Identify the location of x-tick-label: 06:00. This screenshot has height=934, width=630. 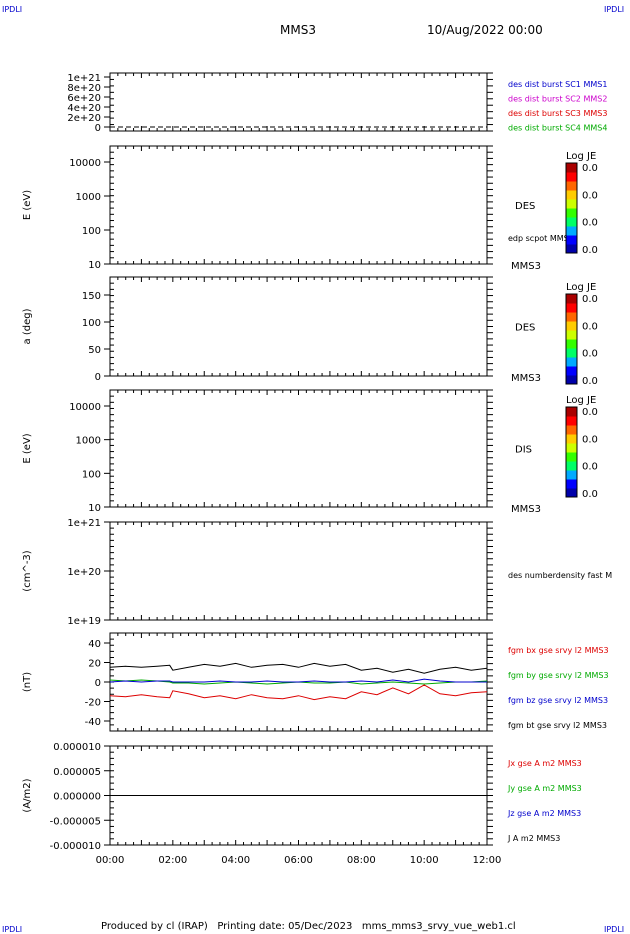
(298, 860).